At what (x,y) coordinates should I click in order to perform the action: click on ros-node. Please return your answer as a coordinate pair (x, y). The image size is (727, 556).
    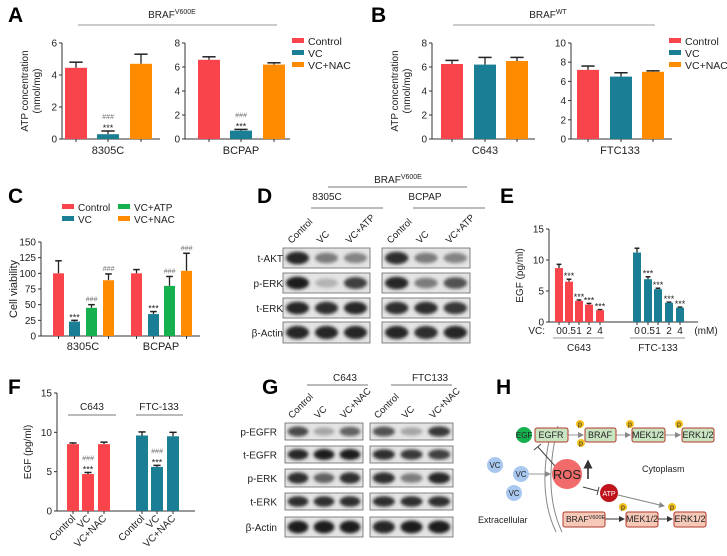
    Looking at the image, I should click on (567, 474).